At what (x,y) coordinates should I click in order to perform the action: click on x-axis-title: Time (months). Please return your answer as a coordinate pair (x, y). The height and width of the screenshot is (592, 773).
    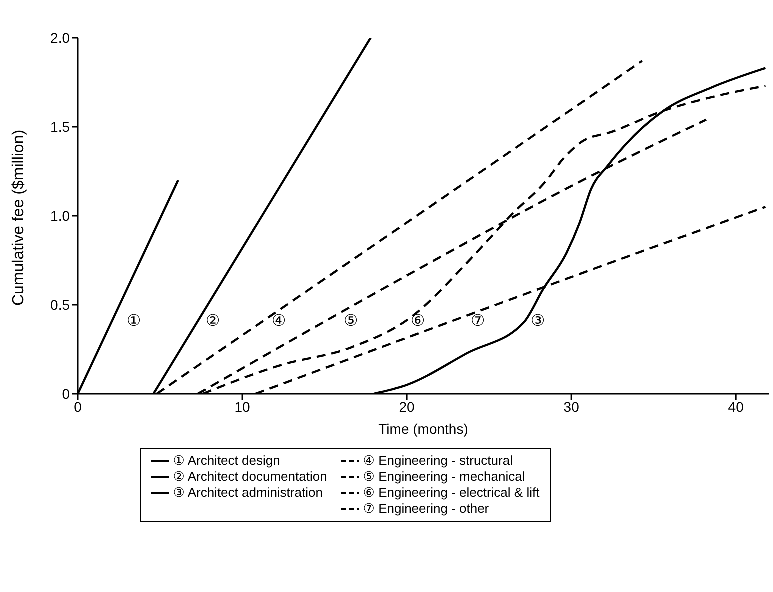
    Looking at the image, I should click on (423, 429).